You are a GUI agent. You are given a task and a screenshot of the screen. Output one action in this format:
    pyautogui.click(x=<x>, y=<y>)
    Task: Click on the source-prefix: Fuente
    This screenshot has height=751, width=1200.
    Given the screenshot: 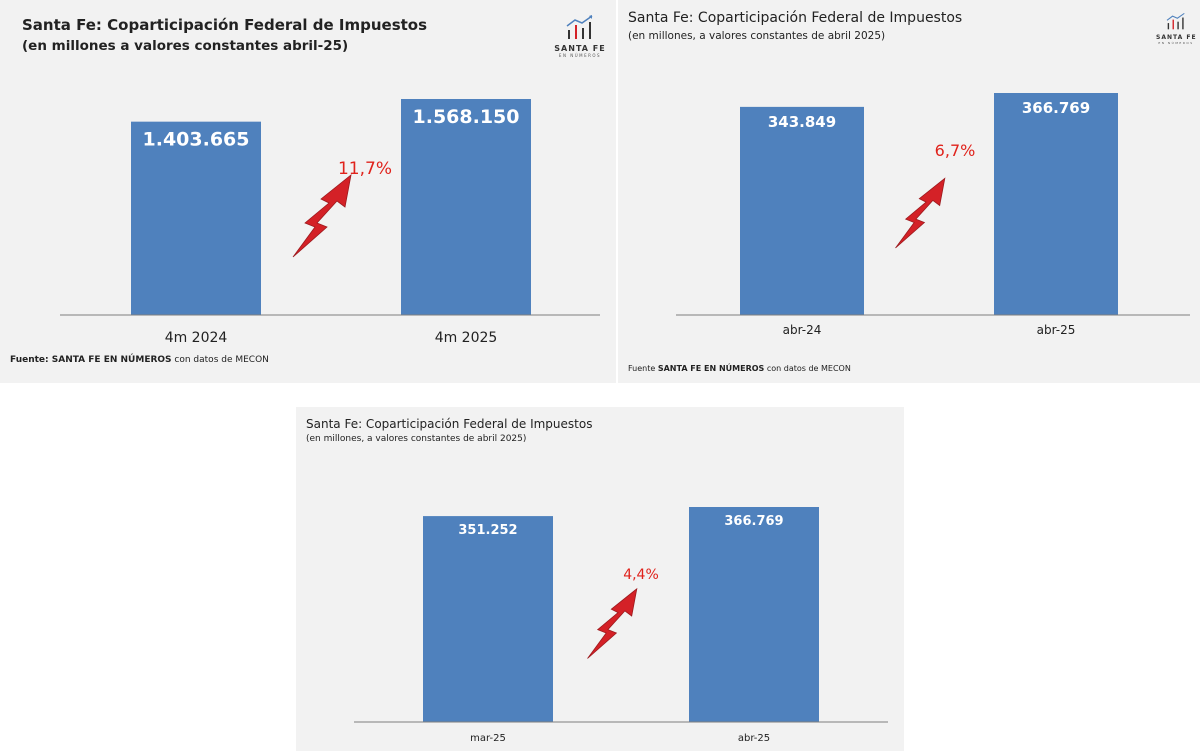 What is the action you would take?
    pyautogui.click(x=643, y=368)
    